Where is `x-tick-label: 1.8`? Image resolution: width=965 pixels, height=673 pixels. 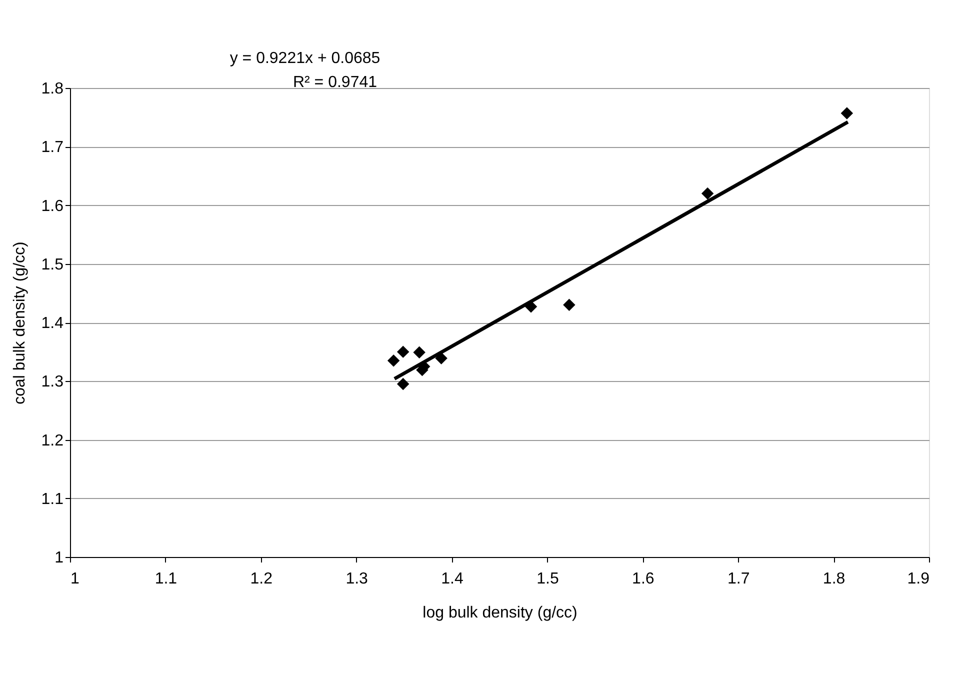
x-tick-label: 1.8 is located at coordinates (834, 579).